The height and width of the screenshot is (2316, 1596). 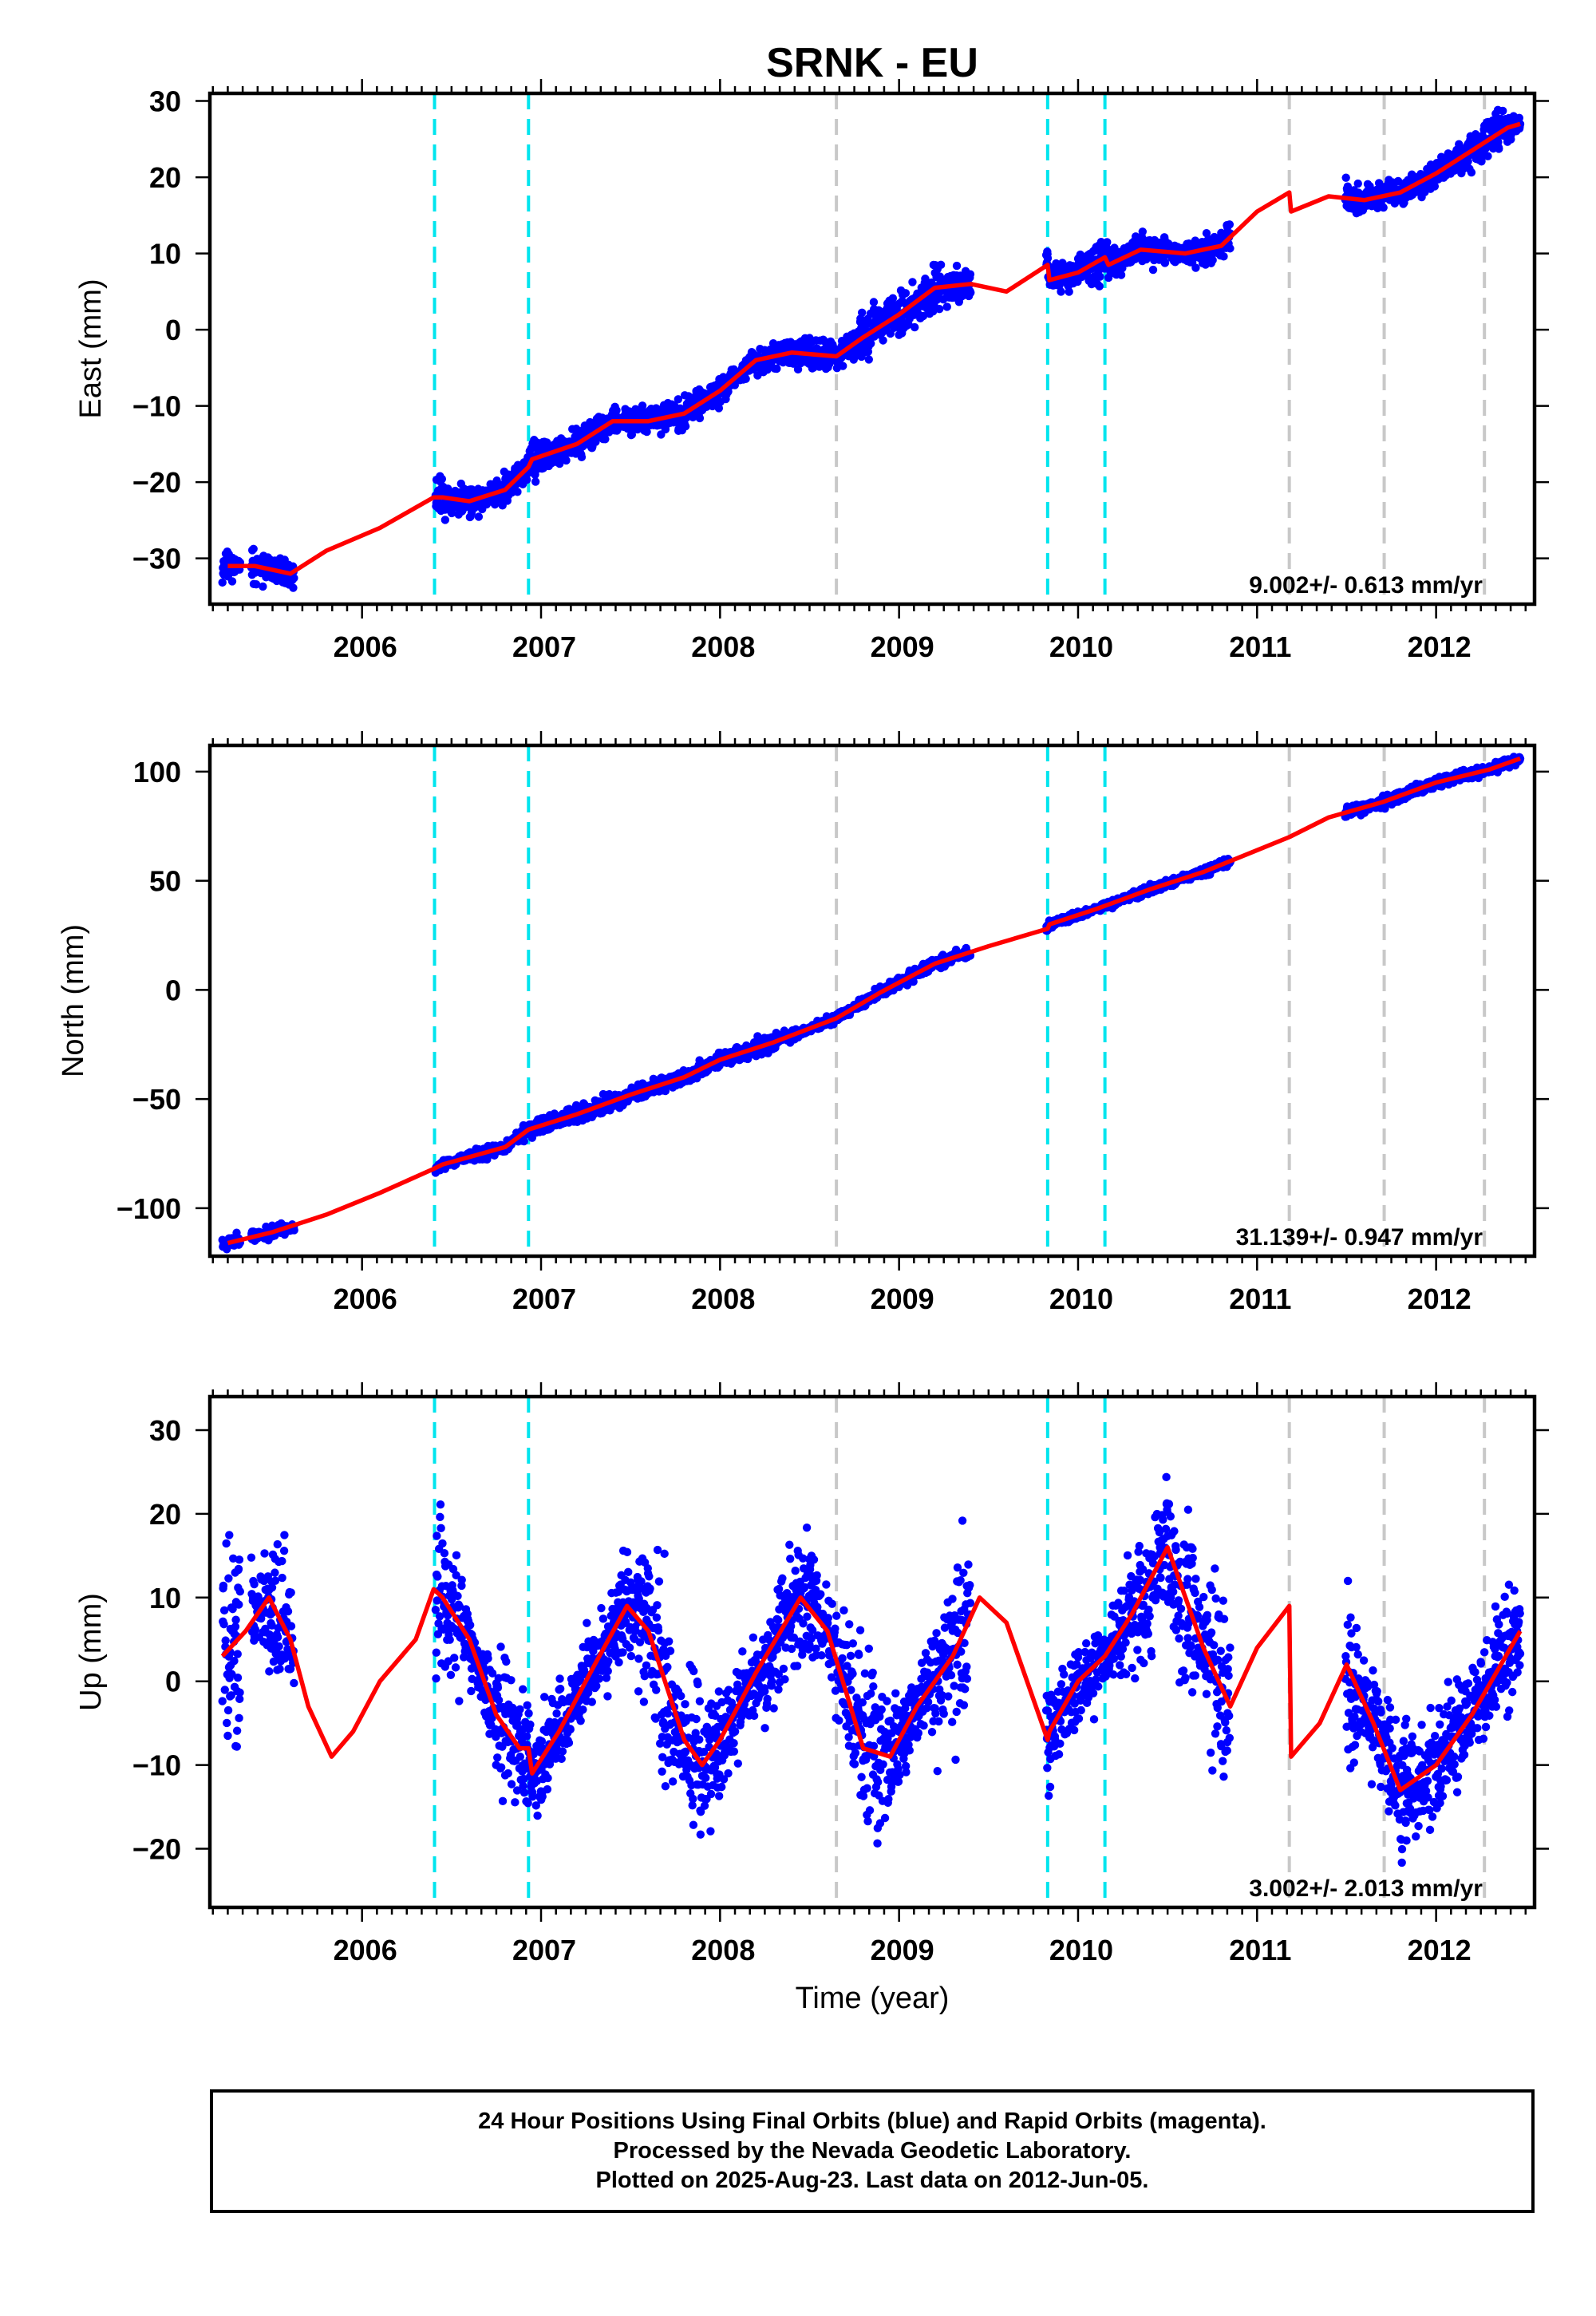 I want to click on y-tick-label: 0, so click(x=173, y=330).